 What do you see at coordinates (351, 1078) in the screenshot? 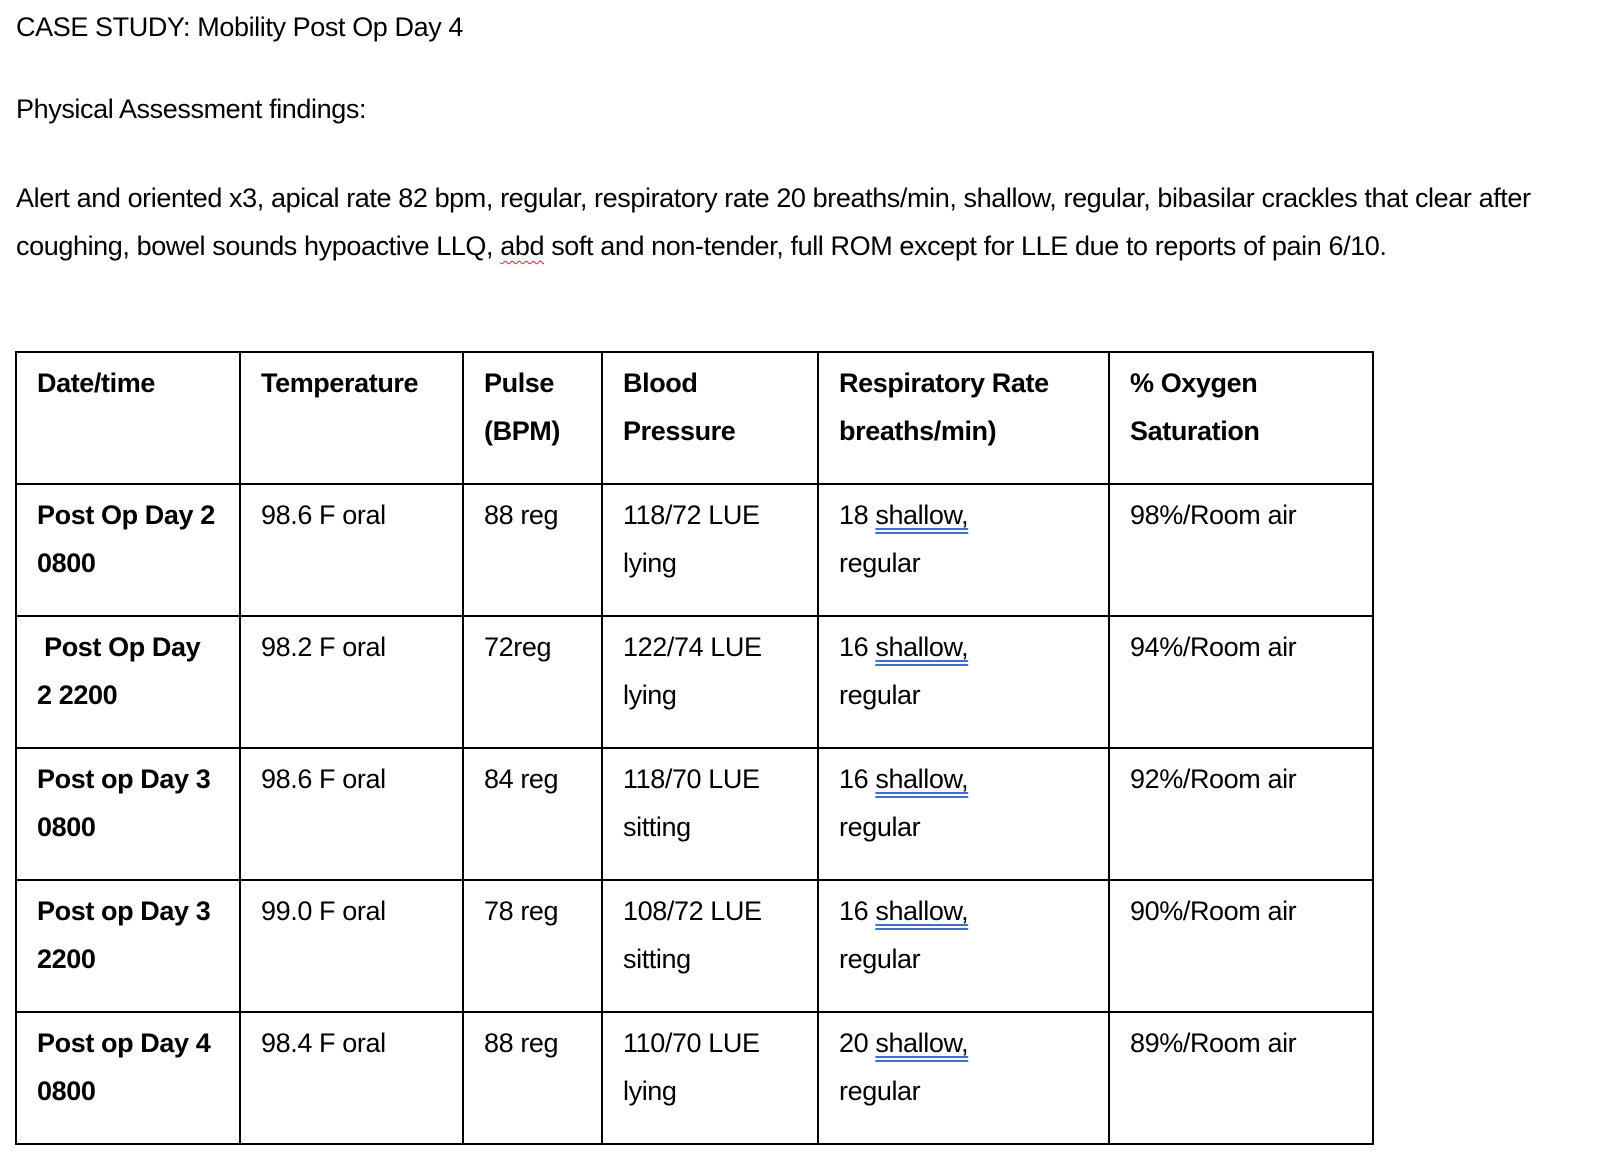
I see `cell-temperature: 98.4 F oral` at bounding box center [351, 1078].